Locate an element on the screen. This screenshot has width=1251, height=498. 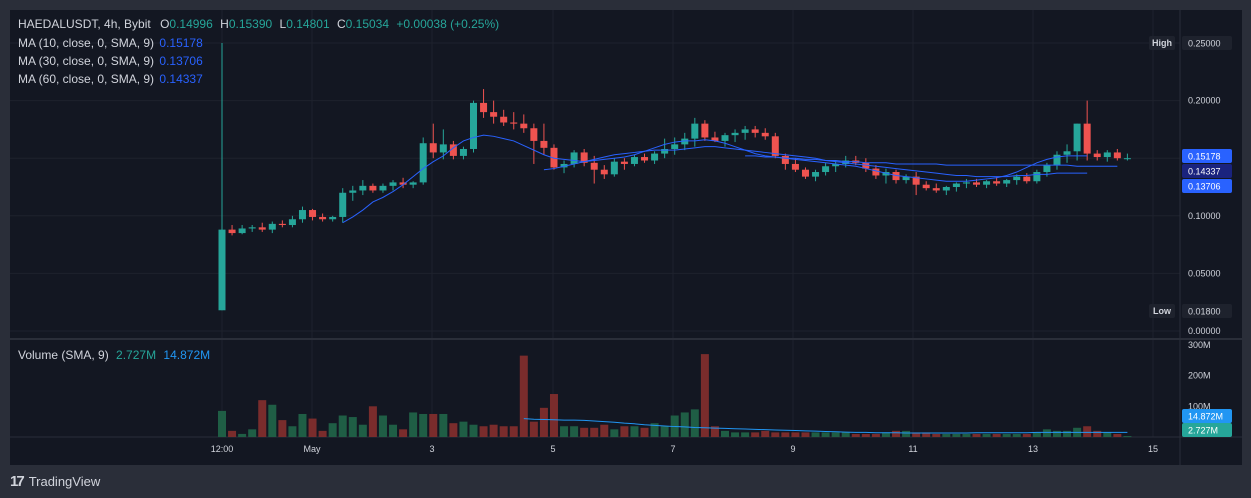
low-label: L is located at coordinates (283, 24).